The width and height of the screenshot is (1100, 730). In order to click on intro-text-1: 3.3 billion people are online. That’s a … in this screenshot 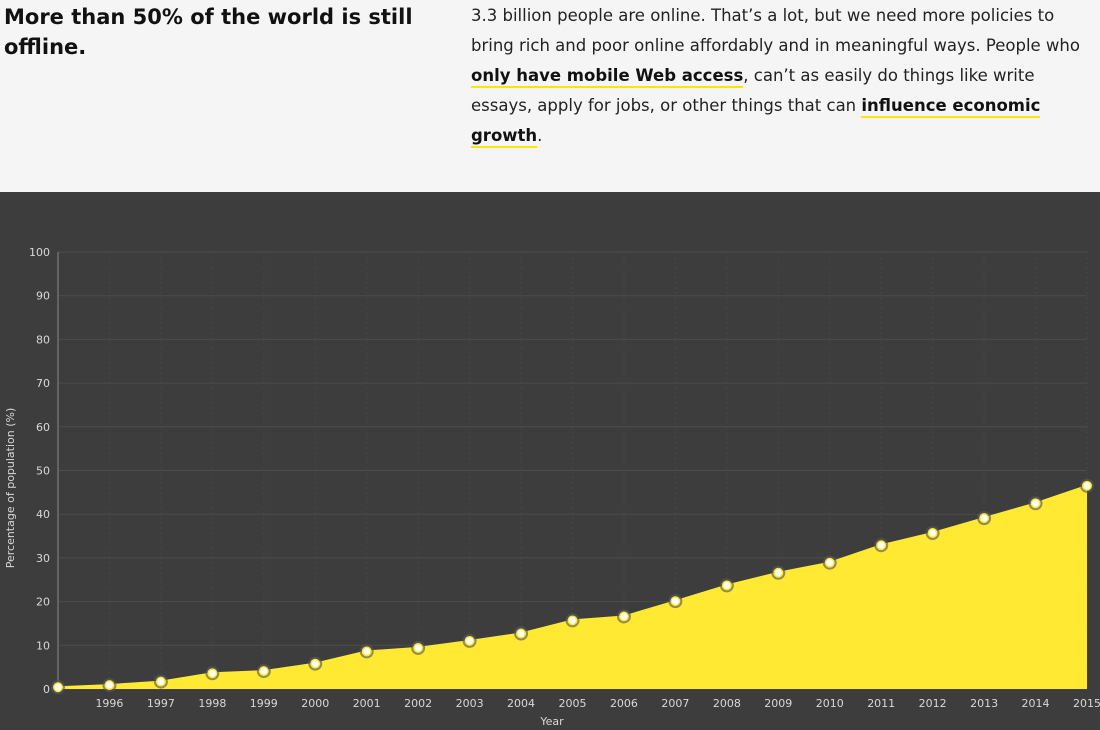, I will do `click(775, 30)`.